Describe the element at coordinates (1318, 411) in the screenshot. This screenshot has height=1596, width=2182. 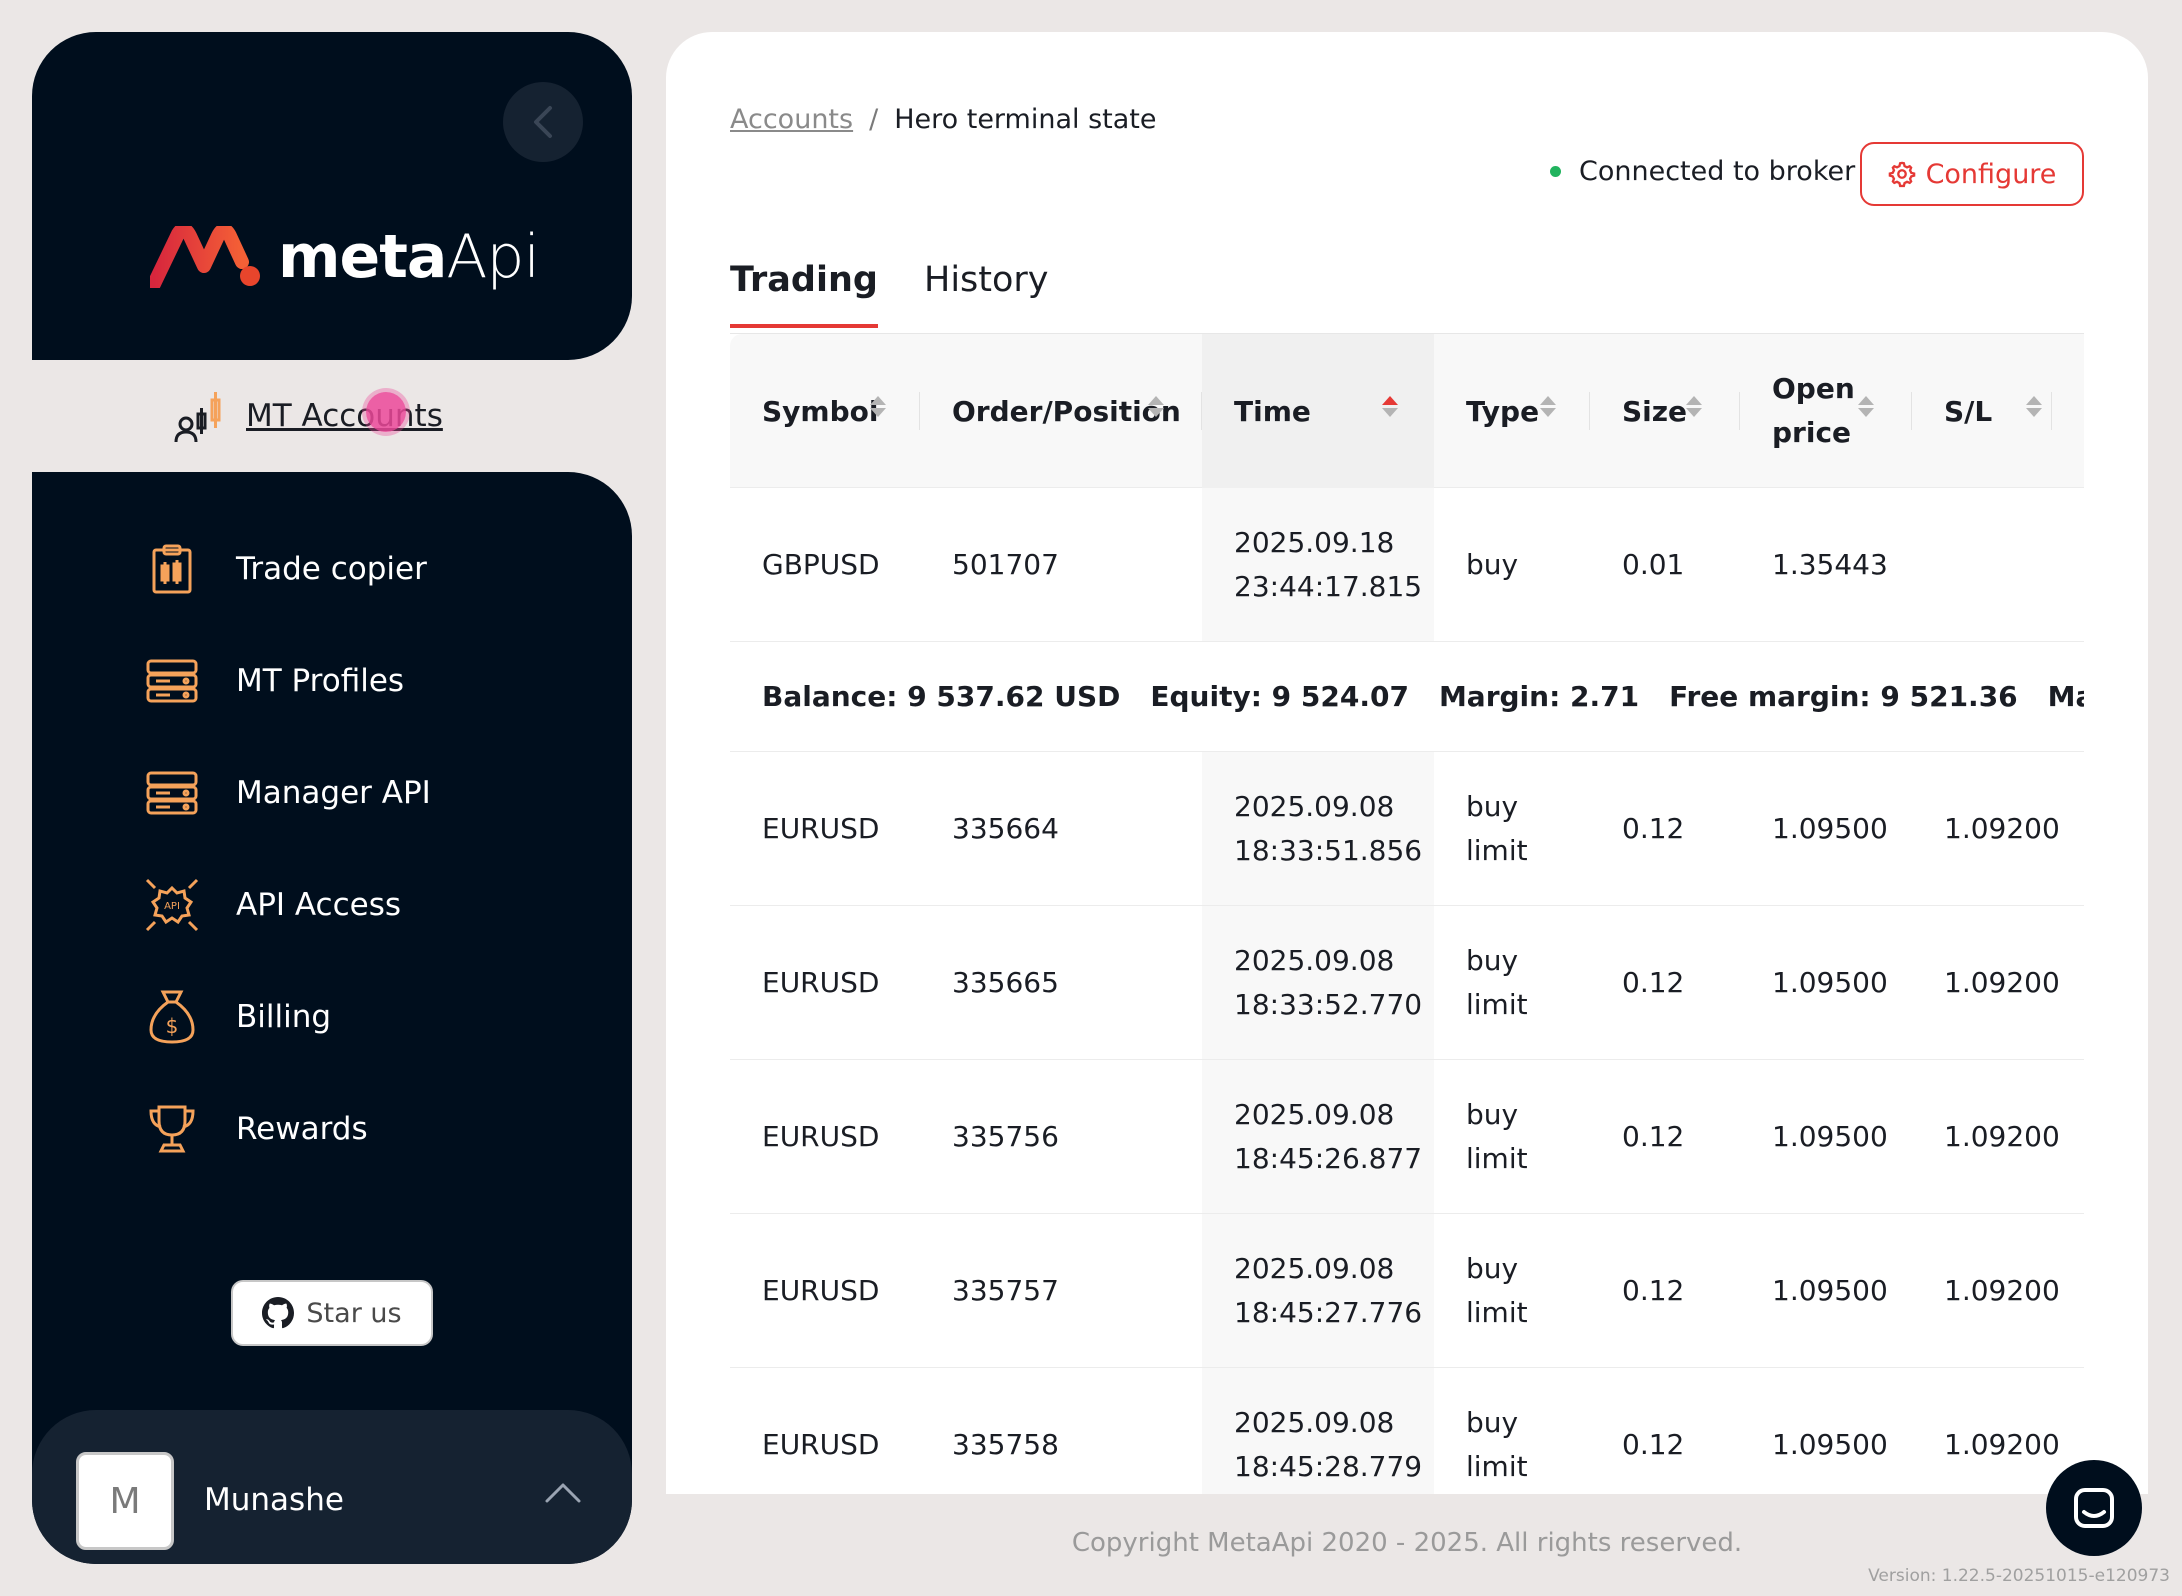
I see `column-header-time: Time` at that location.